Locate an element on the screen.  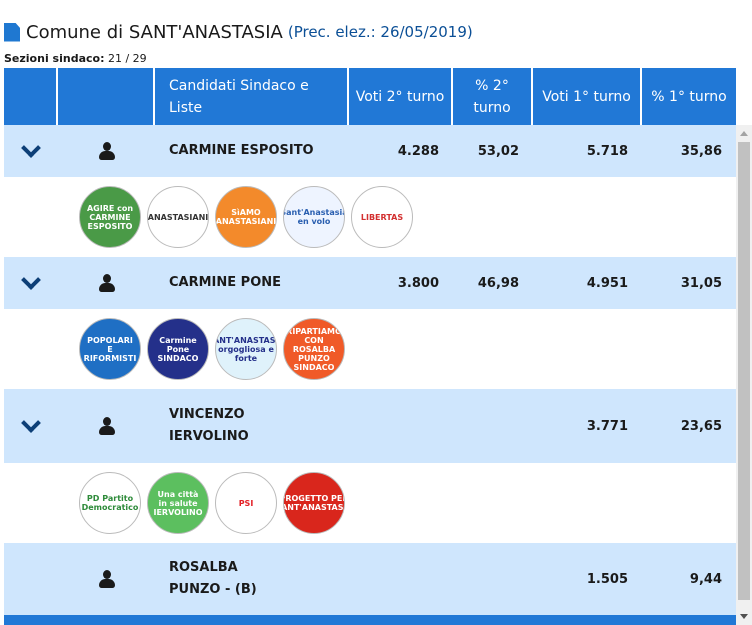
header-photo is located at coordinates (106, 96).